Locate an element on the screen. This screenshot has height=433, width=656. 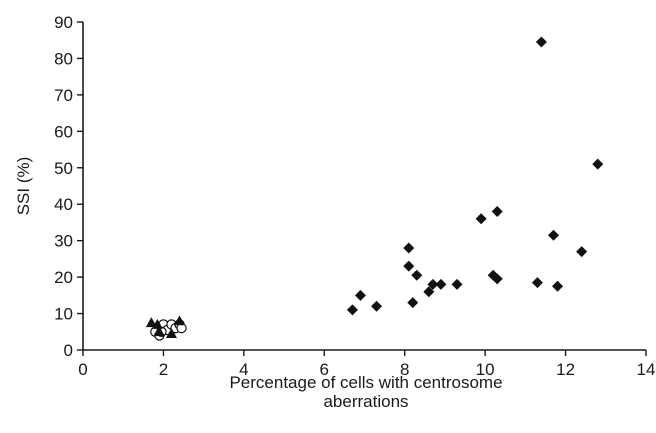
x-axis-title: Percentage of cells with centrosome is located at coordinates (365, 382).